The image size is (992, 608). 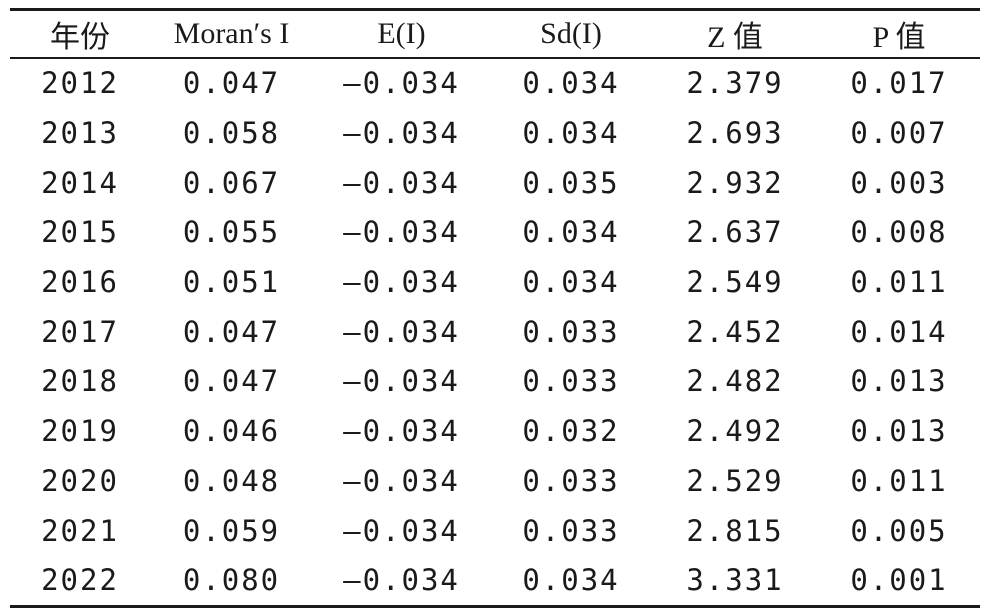 What do you see at coordinates (495, 382) in the screenshot?
I see `table-row: 2018 0.047 —0.034 0.033 2.482 0.013` at bounding box center [495, 382].